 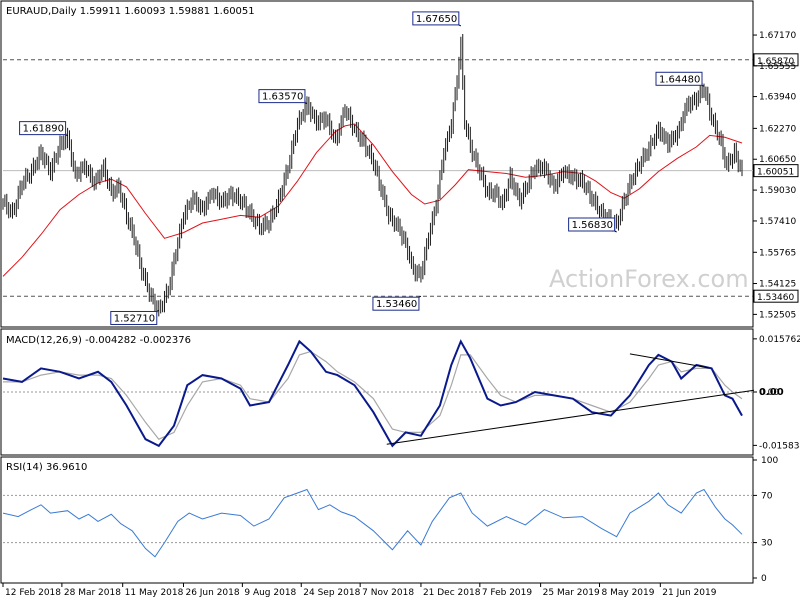 What do you see at coordinates (777, 67) in the screenshot?
I see `price-y-tick-label: 1.65555` at bounding box center [777, 67].